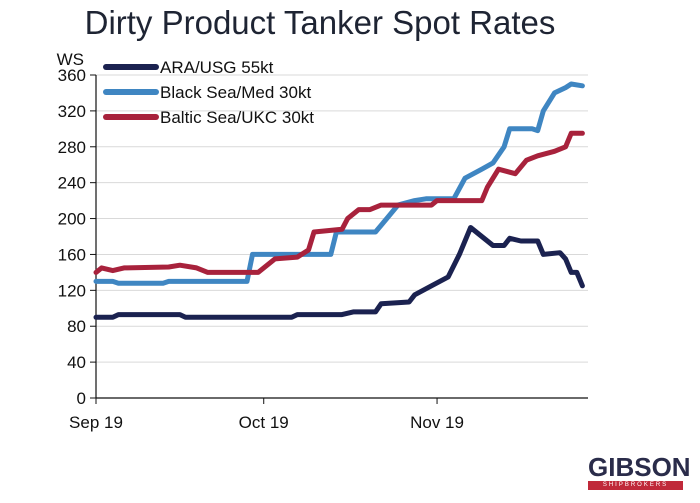 The width and height of the screenshot is (700, 503). What do you see at coordinates (72, 219) in the screenshot?
I see `y-tick-label: 200` at bounding box center [72, 219].